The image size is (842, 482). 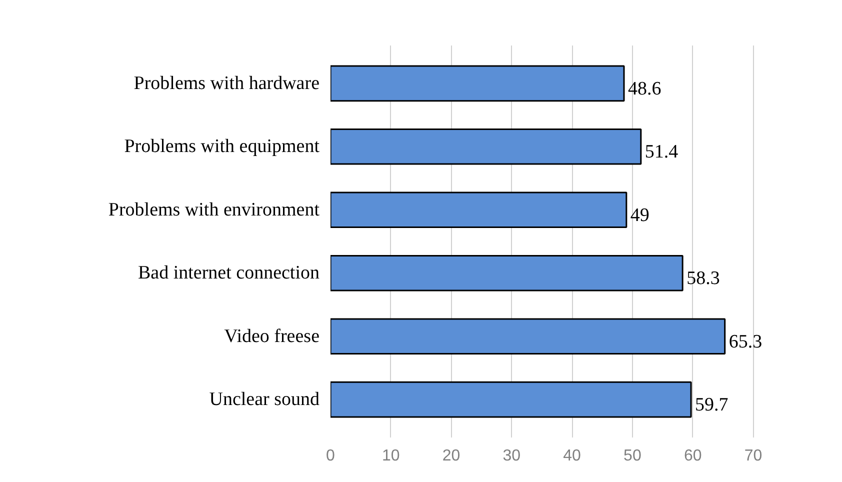 I want to click on x-tick-label: 50, so click(x=633, y=456).